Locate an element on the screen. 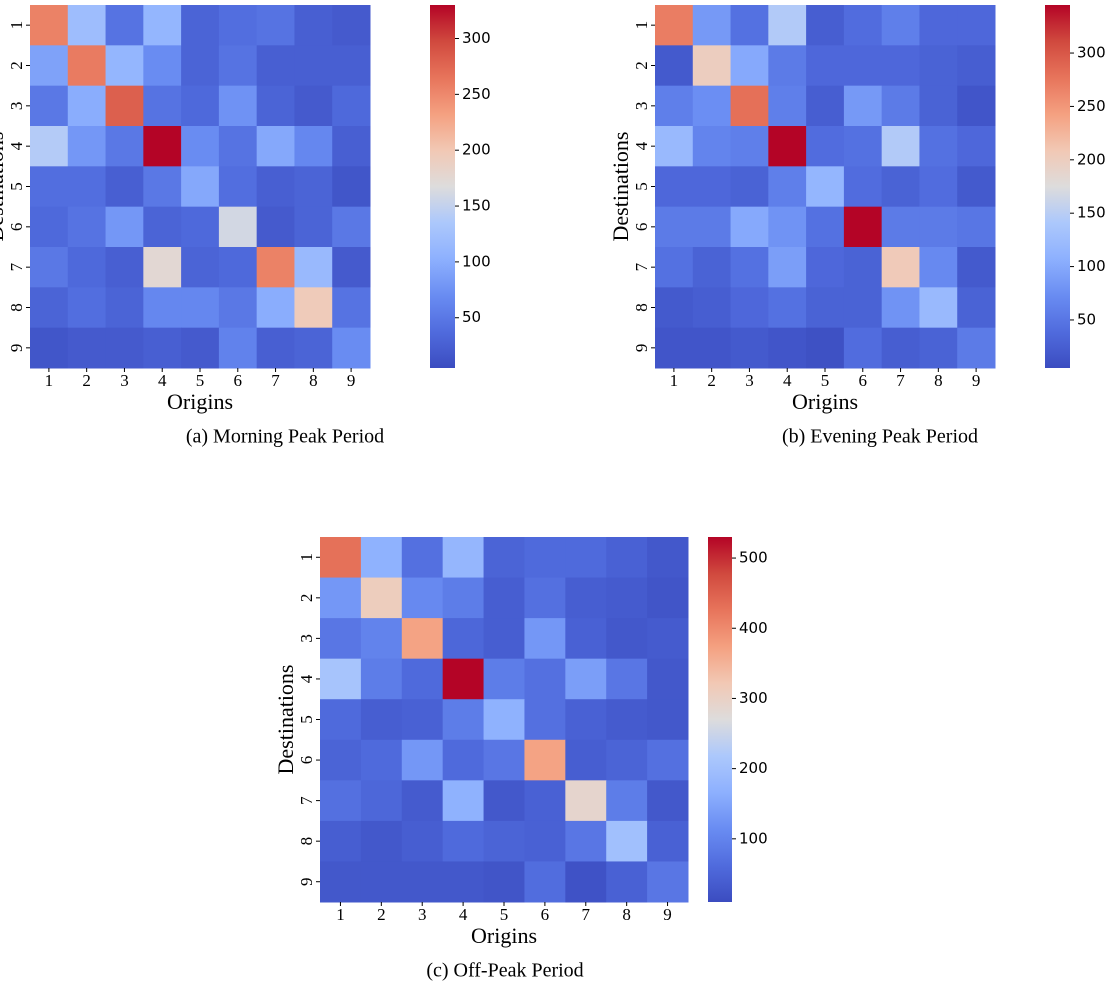  y-tick-label: 5 is located at coordinates (641, 186).